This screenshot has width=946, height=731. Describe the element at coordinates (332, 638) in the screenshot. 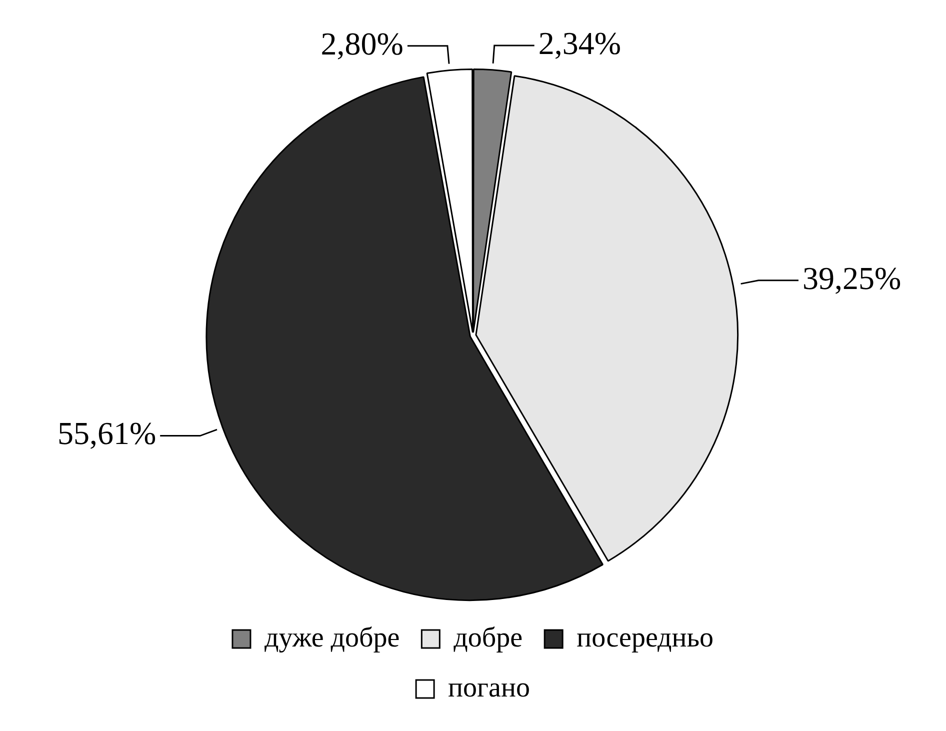

I see `legend-label: дуже добре` at that location.